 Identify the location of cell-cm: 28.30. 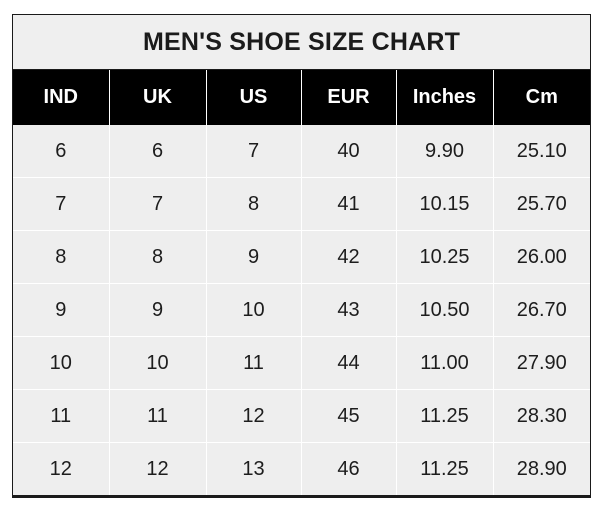
(541, 416).